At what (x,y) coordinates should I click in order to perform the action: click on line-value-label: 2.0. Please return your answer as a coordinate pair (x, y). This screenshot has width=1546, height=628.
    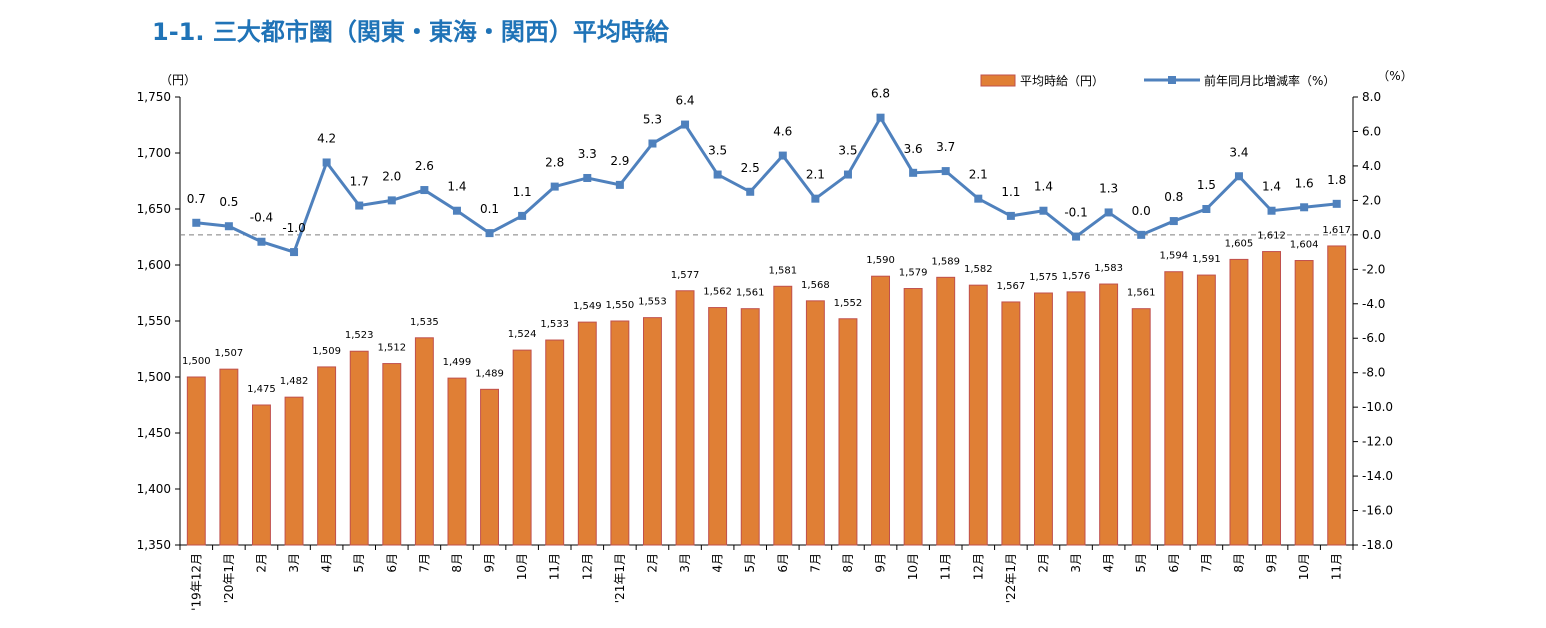
    Looking at the image, I should click on (391, 176).